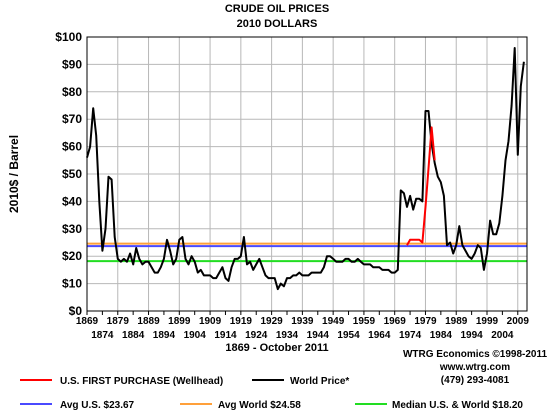 This screenshot has height=414, width=552. What do you see at coordinates (276, 348) in the screenshot?
I see `x-axis-label: 1869 - October 2011` at bounding box center [276, 348].